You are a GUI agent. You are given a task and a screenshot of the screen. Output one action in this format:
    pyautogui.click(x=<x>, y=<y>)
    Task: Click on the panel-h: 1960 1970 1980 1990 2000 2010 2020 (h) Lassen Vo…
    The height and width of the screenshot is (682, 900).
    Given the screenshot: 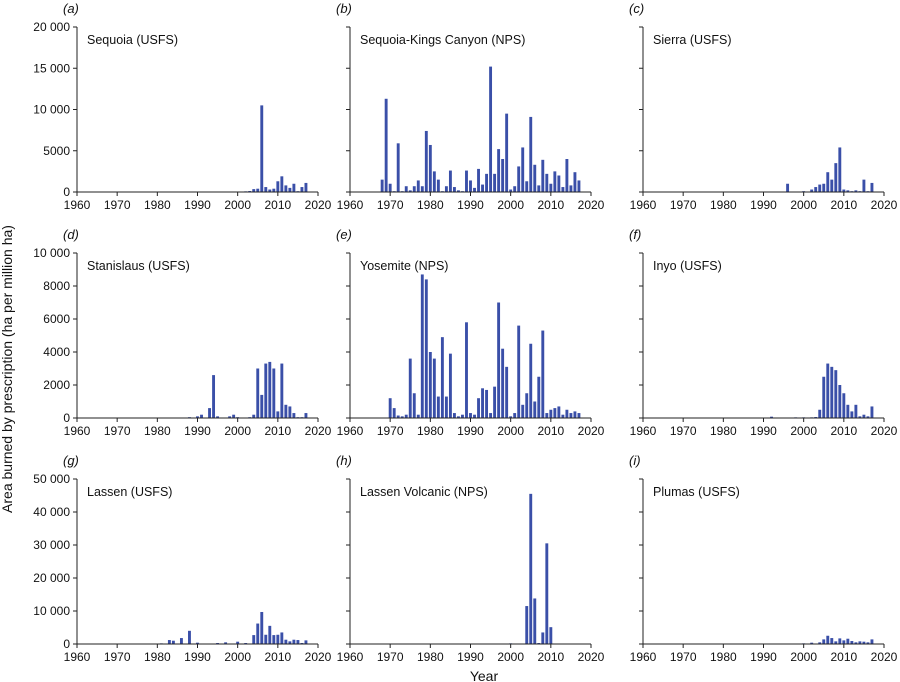 What is the action you would take?
    pyautogui.click(x=470, y=558)
    